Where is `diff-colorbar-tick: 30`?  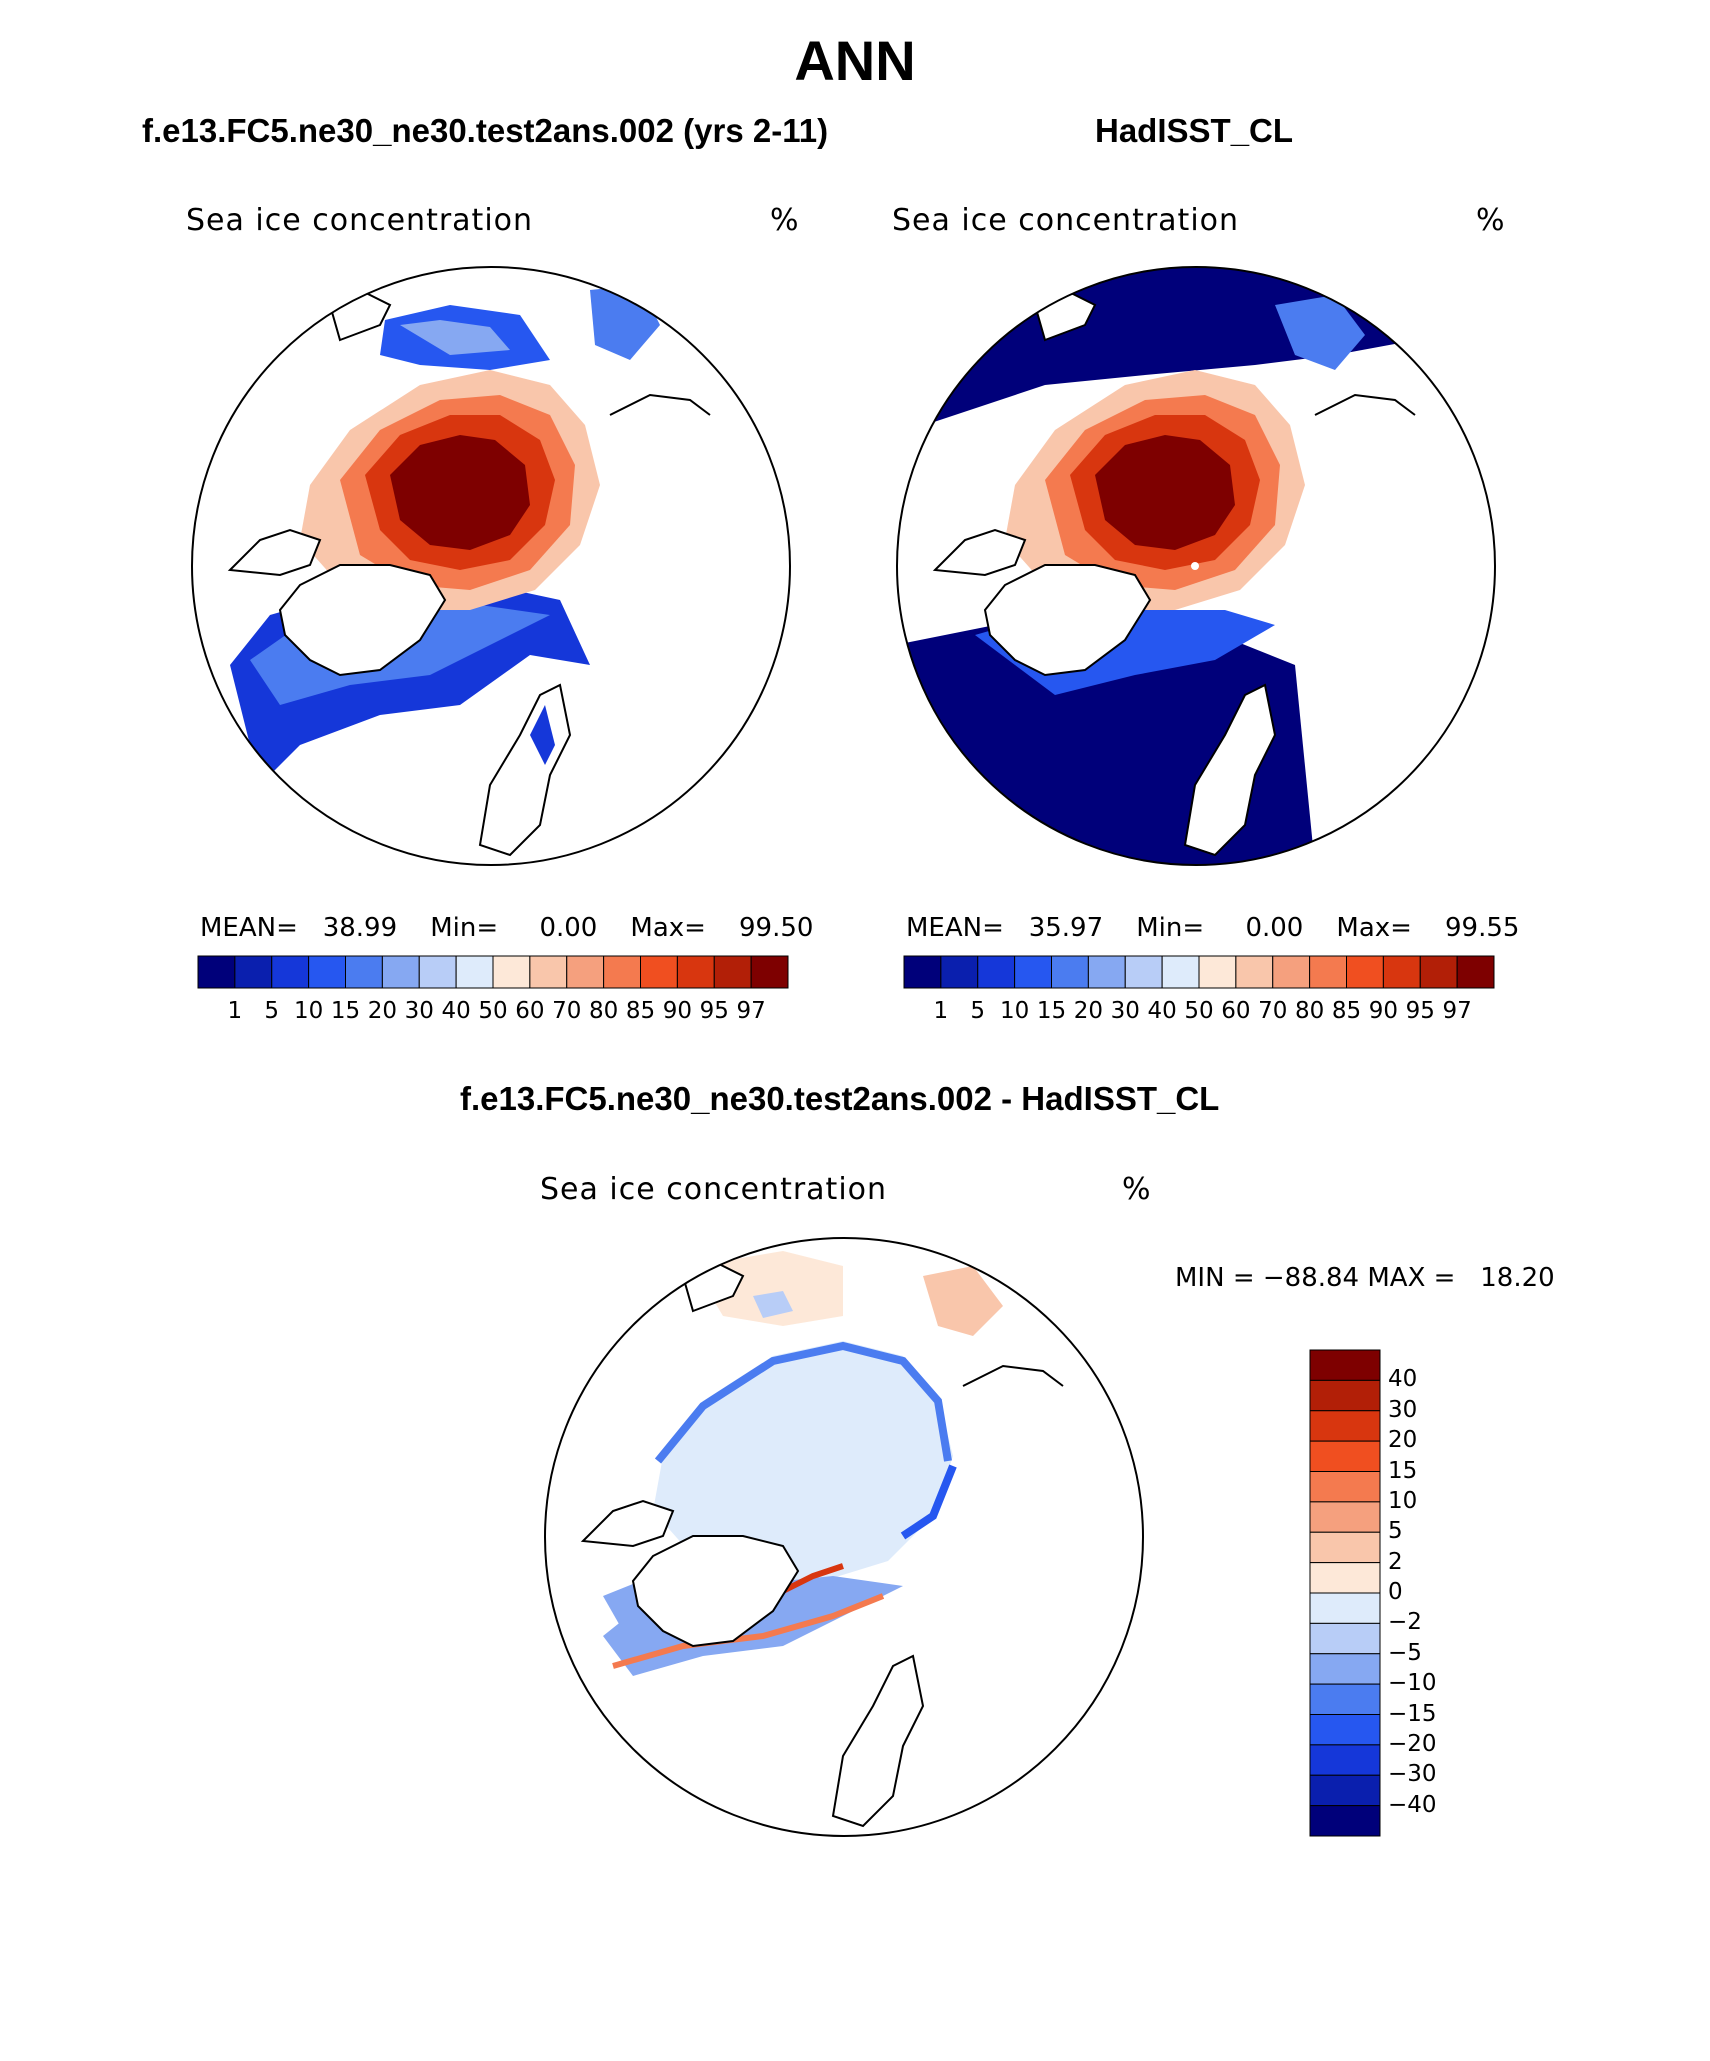 diff-colorbar-tick: 30 is located at coordinates (1403, 1409).